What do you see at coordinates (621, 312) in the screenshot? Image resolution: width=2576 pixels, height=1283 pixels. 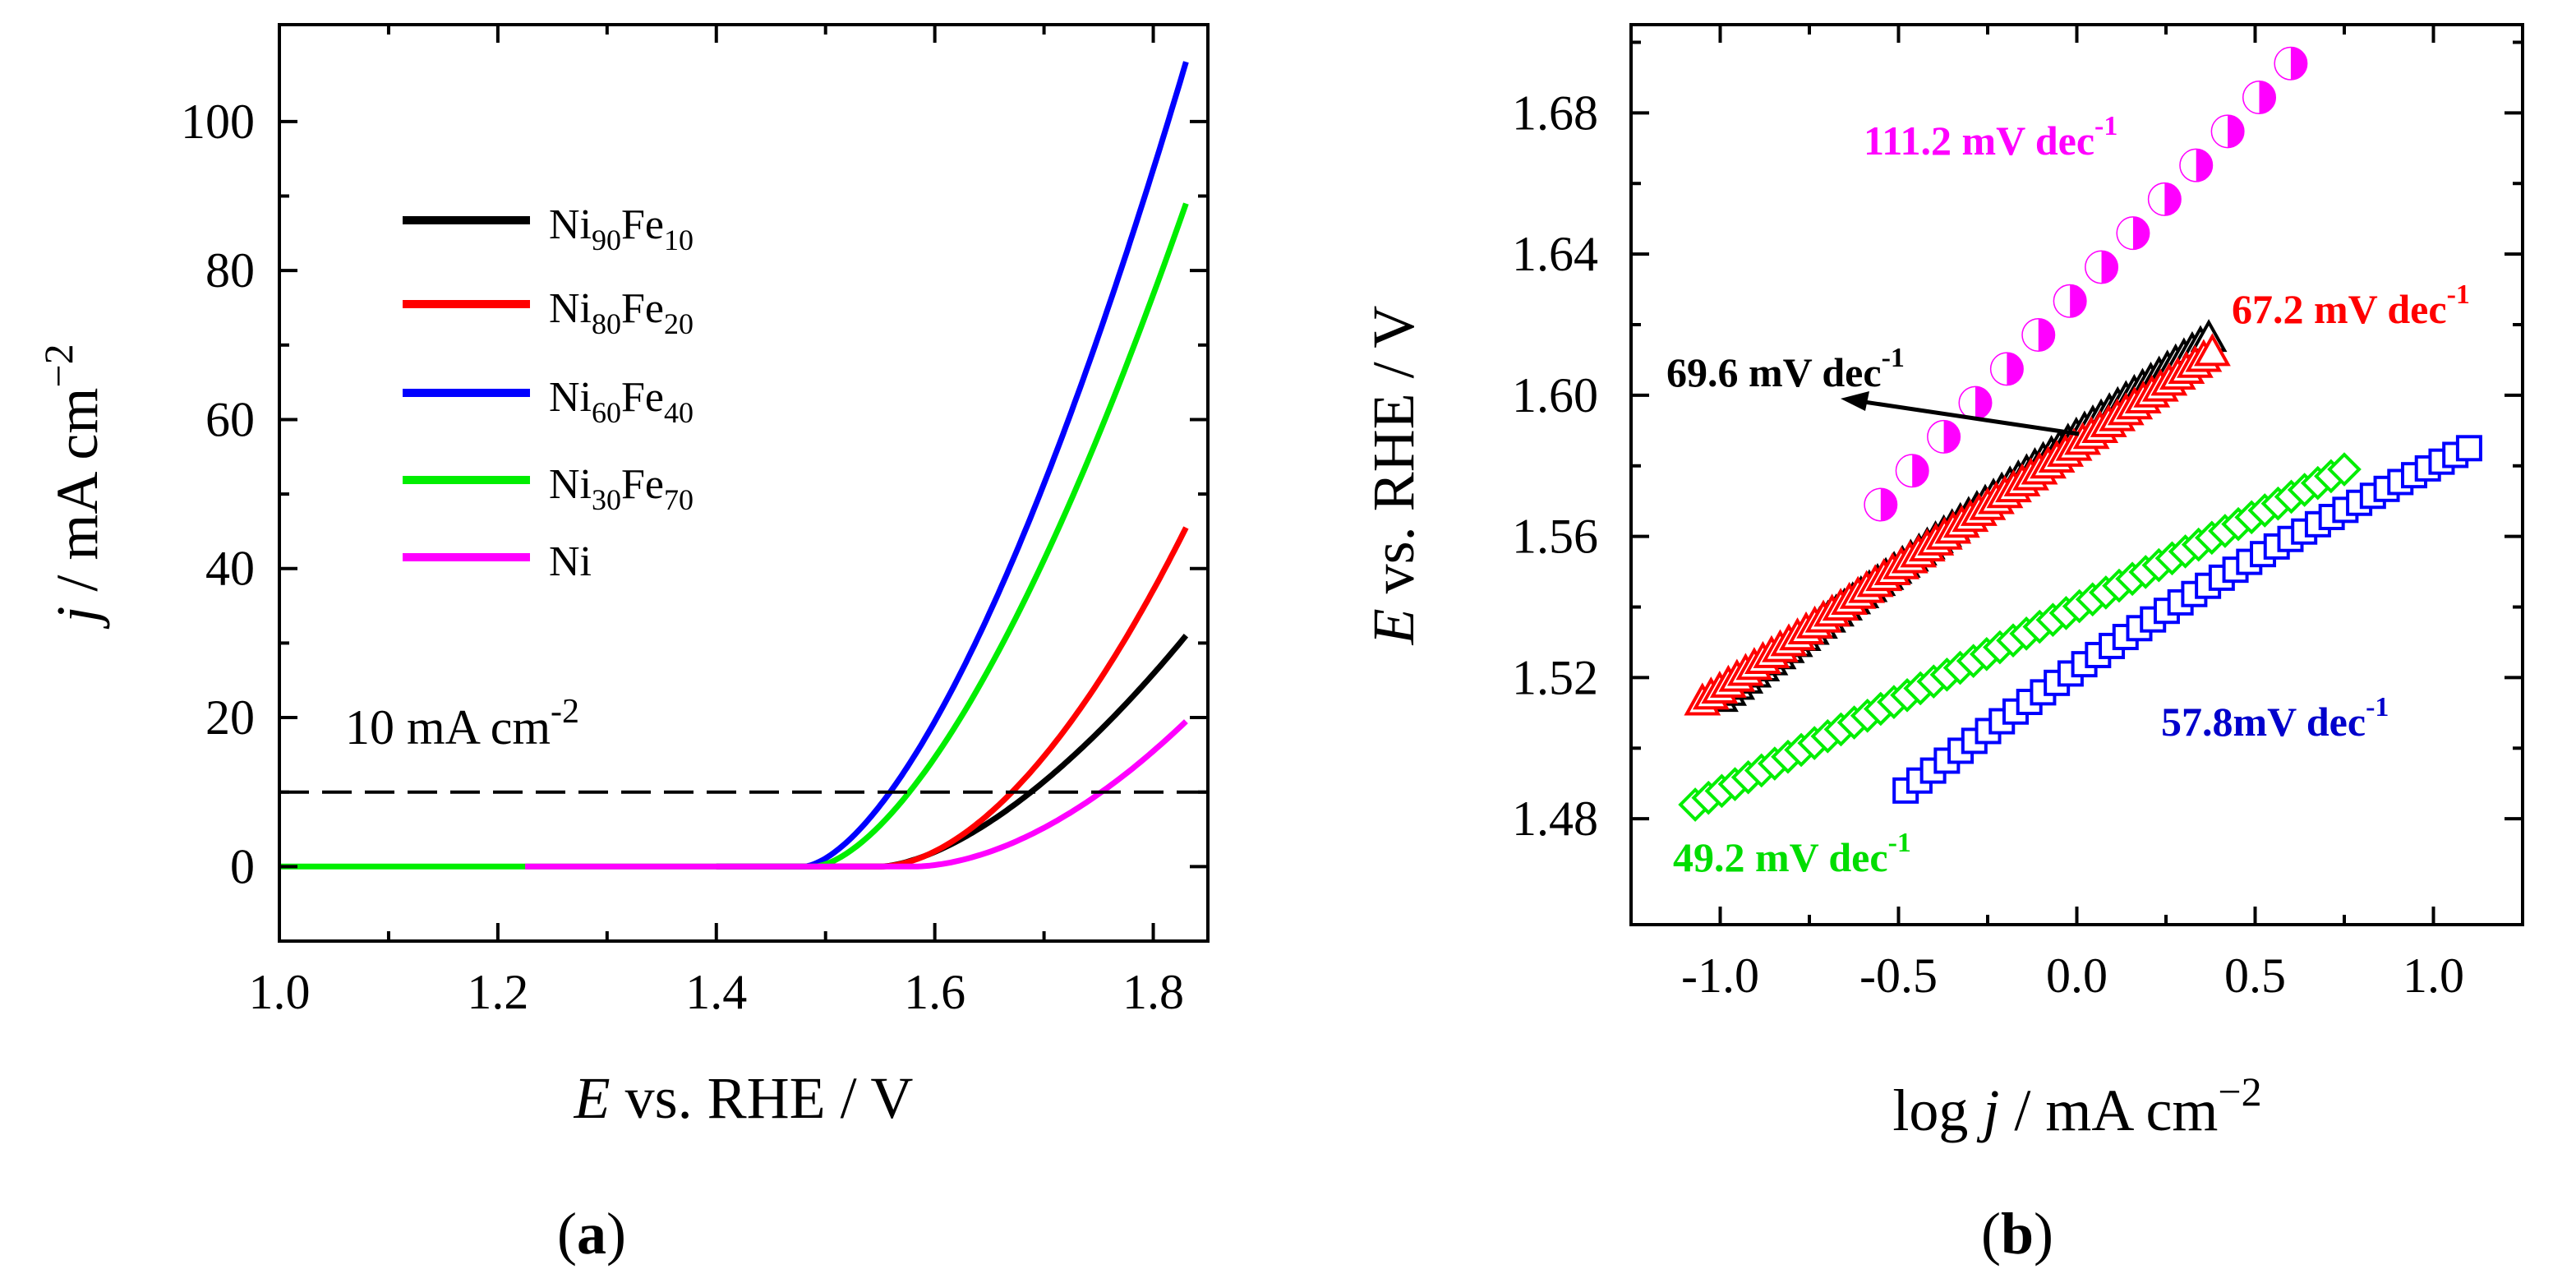 I see `legend-label-ni80fe20: Ni80Fe20` at bounding box center [621, 312].